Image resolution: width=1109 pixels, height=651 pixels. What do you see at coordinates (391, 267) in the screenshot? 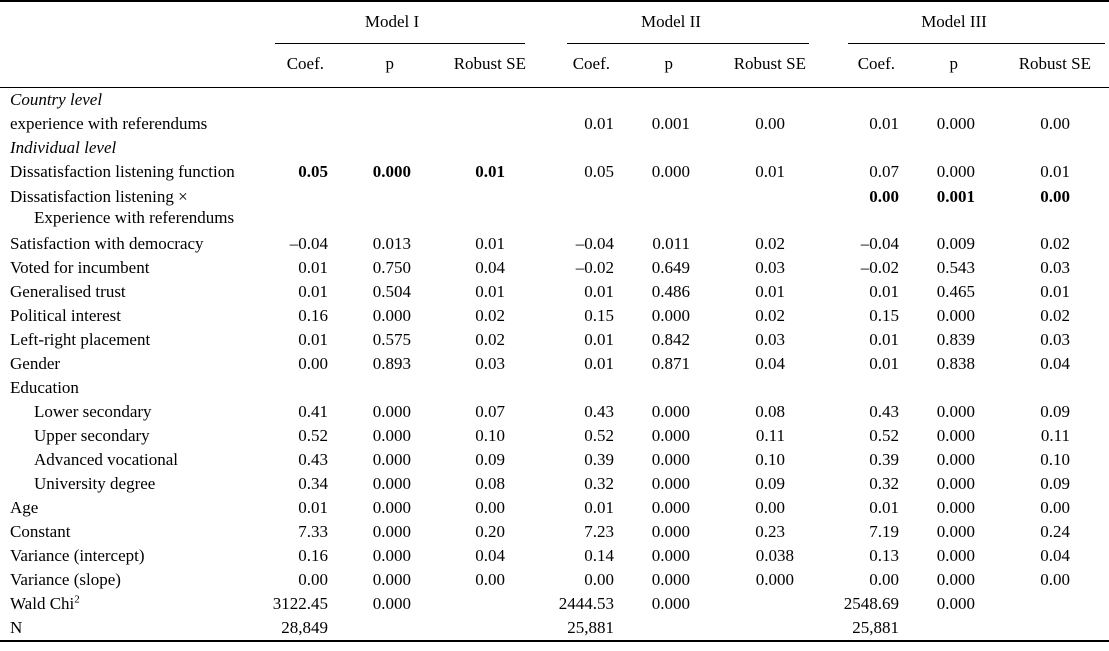
I see `value-cell: 0.750` at bounding box center [391, 267].